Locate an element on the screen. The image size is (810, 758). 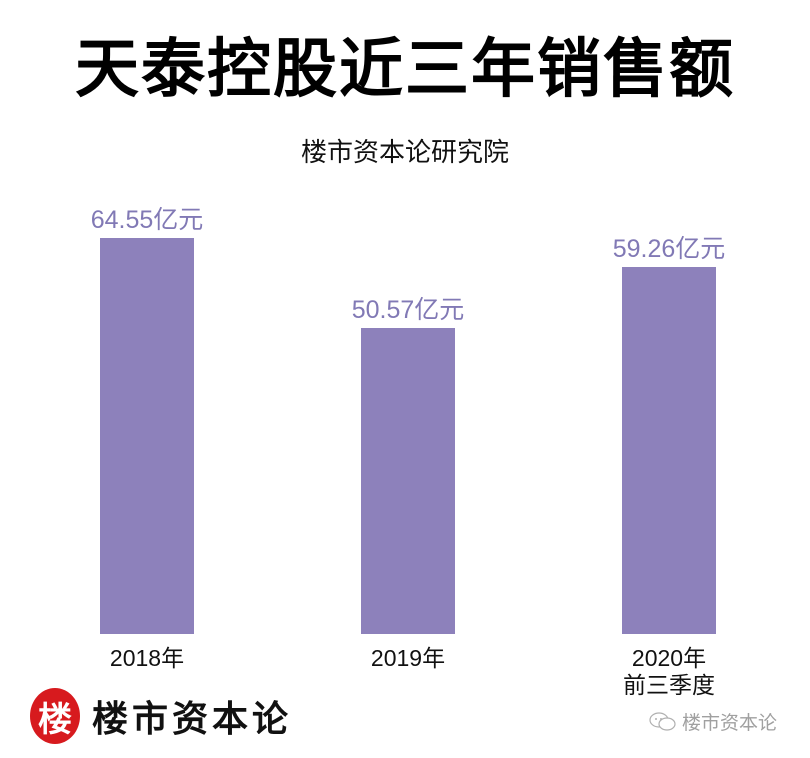
category-label-2019: 2019年 is located at coordinates (408, 658).